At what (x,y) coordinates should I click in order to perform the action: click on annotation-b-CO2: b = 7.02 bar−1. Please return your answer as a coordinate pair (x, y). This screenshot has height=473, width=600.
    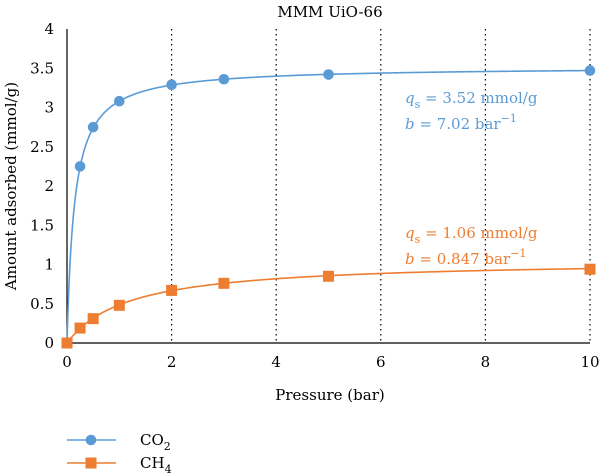
    Looking at the image, I should click on (461, 122).